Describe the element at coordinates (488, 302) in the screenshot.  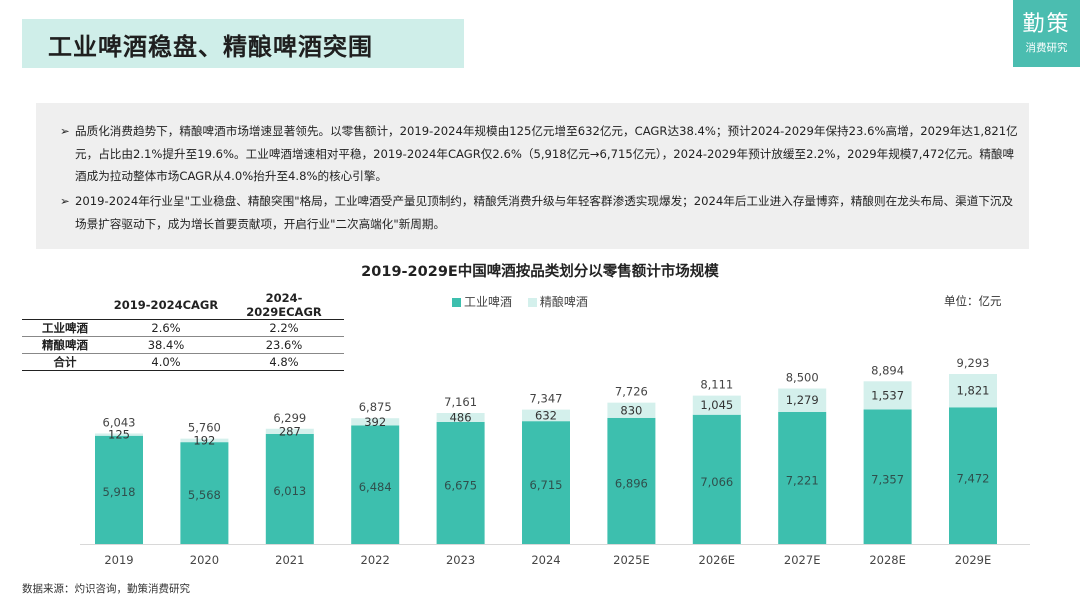
I see `legend-label-industrial: 工业啤酒` at that location.